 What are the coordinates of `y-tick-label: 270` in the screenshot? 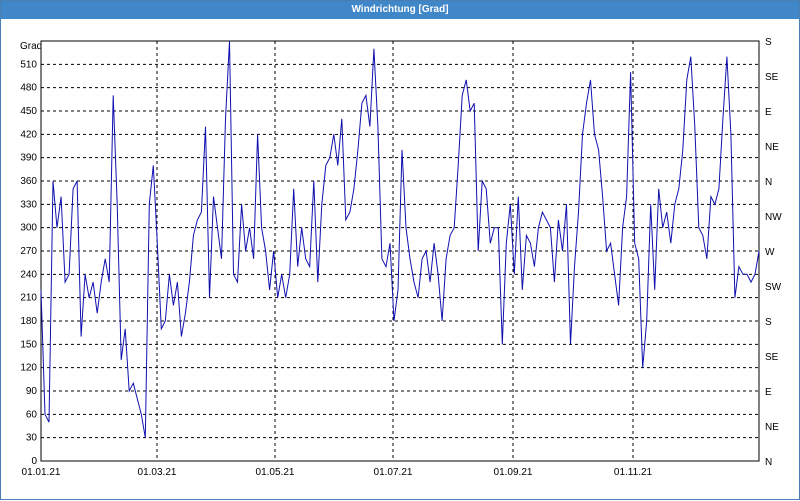 It's located at (28, 251).